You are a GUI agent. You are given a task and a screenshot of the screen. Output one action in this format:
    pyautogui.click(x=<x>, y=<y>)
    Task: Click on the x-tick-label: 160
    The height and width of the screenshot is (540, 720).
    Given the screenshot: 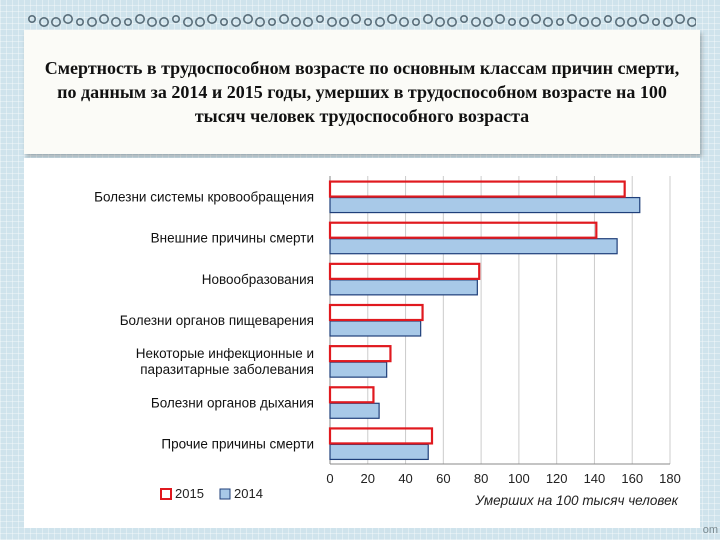 What is the action you would take?
    pyautogui.click(x=632, y=478)
    